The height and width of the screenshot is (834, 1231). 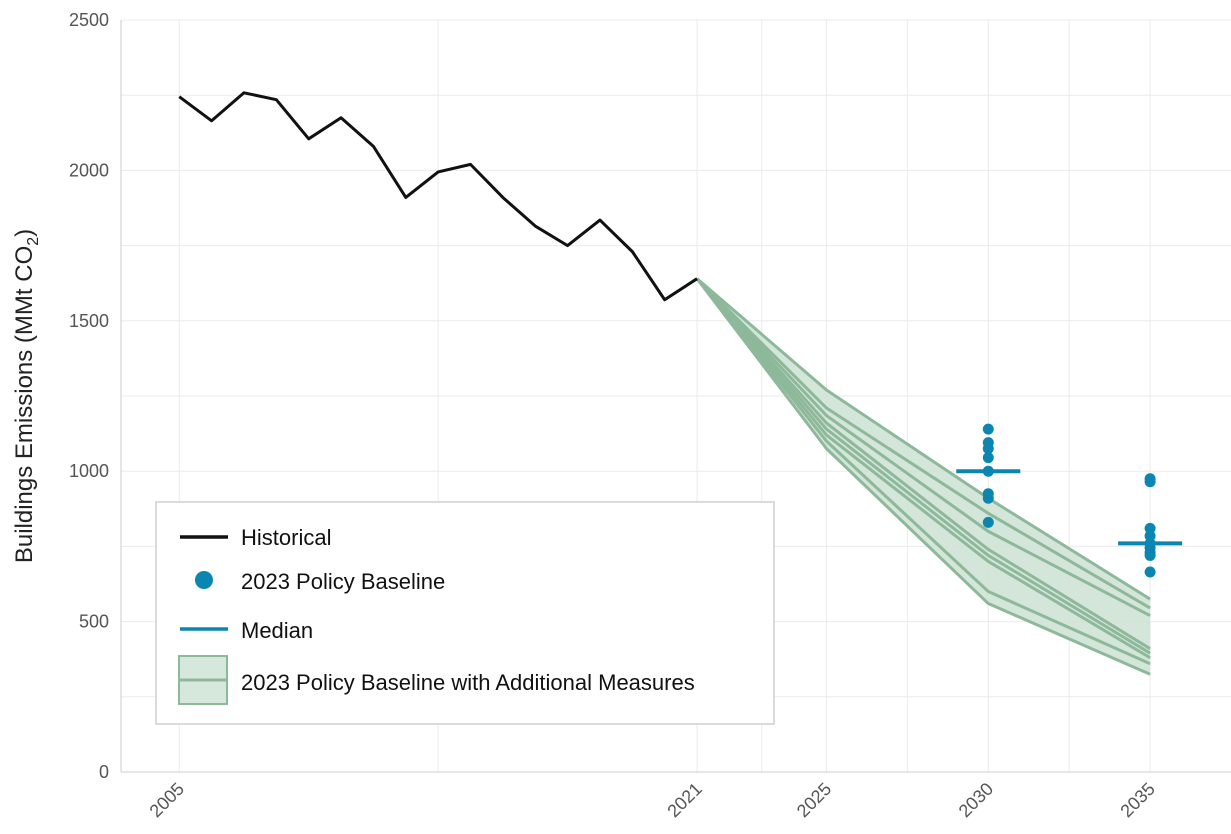 I want to click on x-tick-label: 2021, so click(x=684, y=800).